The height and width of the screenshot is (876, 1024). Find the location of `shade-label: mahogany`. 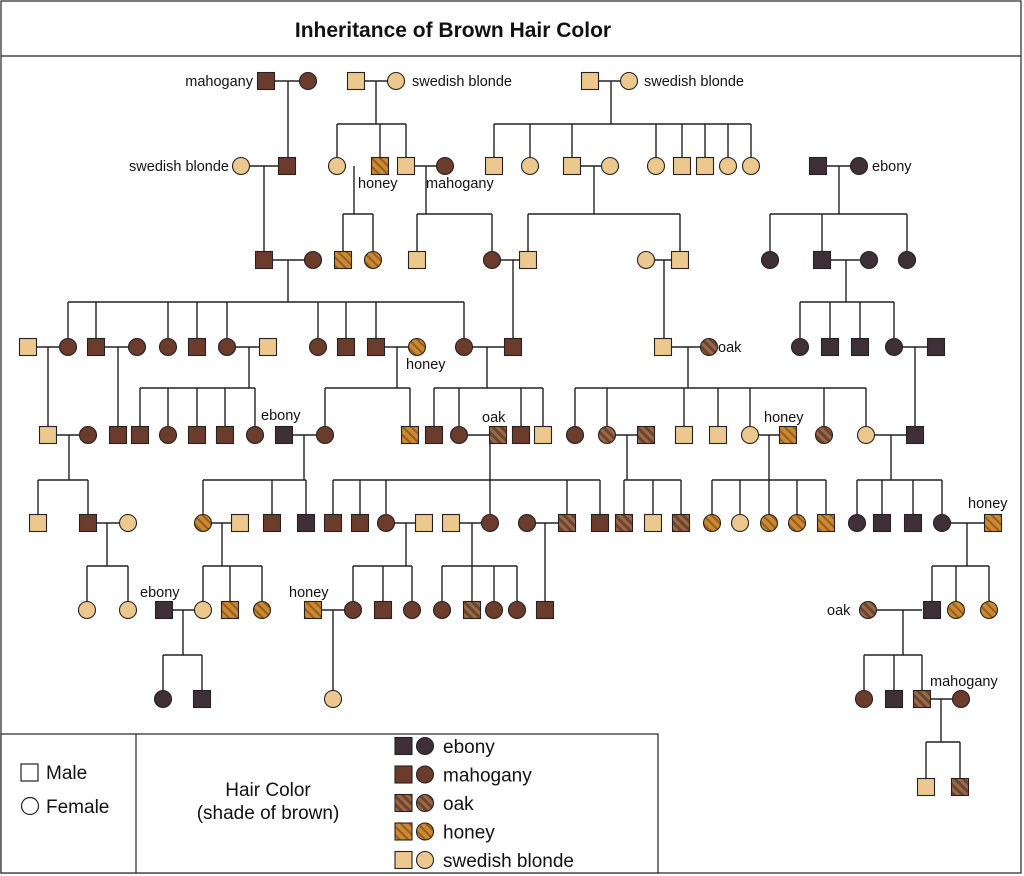

shade-label: mahogany is located at coordinates (460, 184).